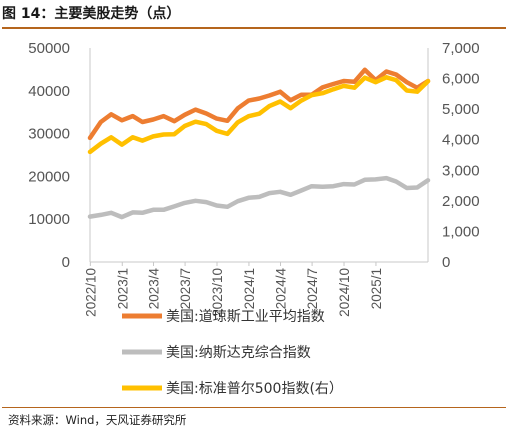 Image resolution: width=508 pixels, height=434 pixels. What do you see at coordinates (249, 288) in the screenshot?
I see `x-tick-label: 2024/1` at bounding box center [249, 288].